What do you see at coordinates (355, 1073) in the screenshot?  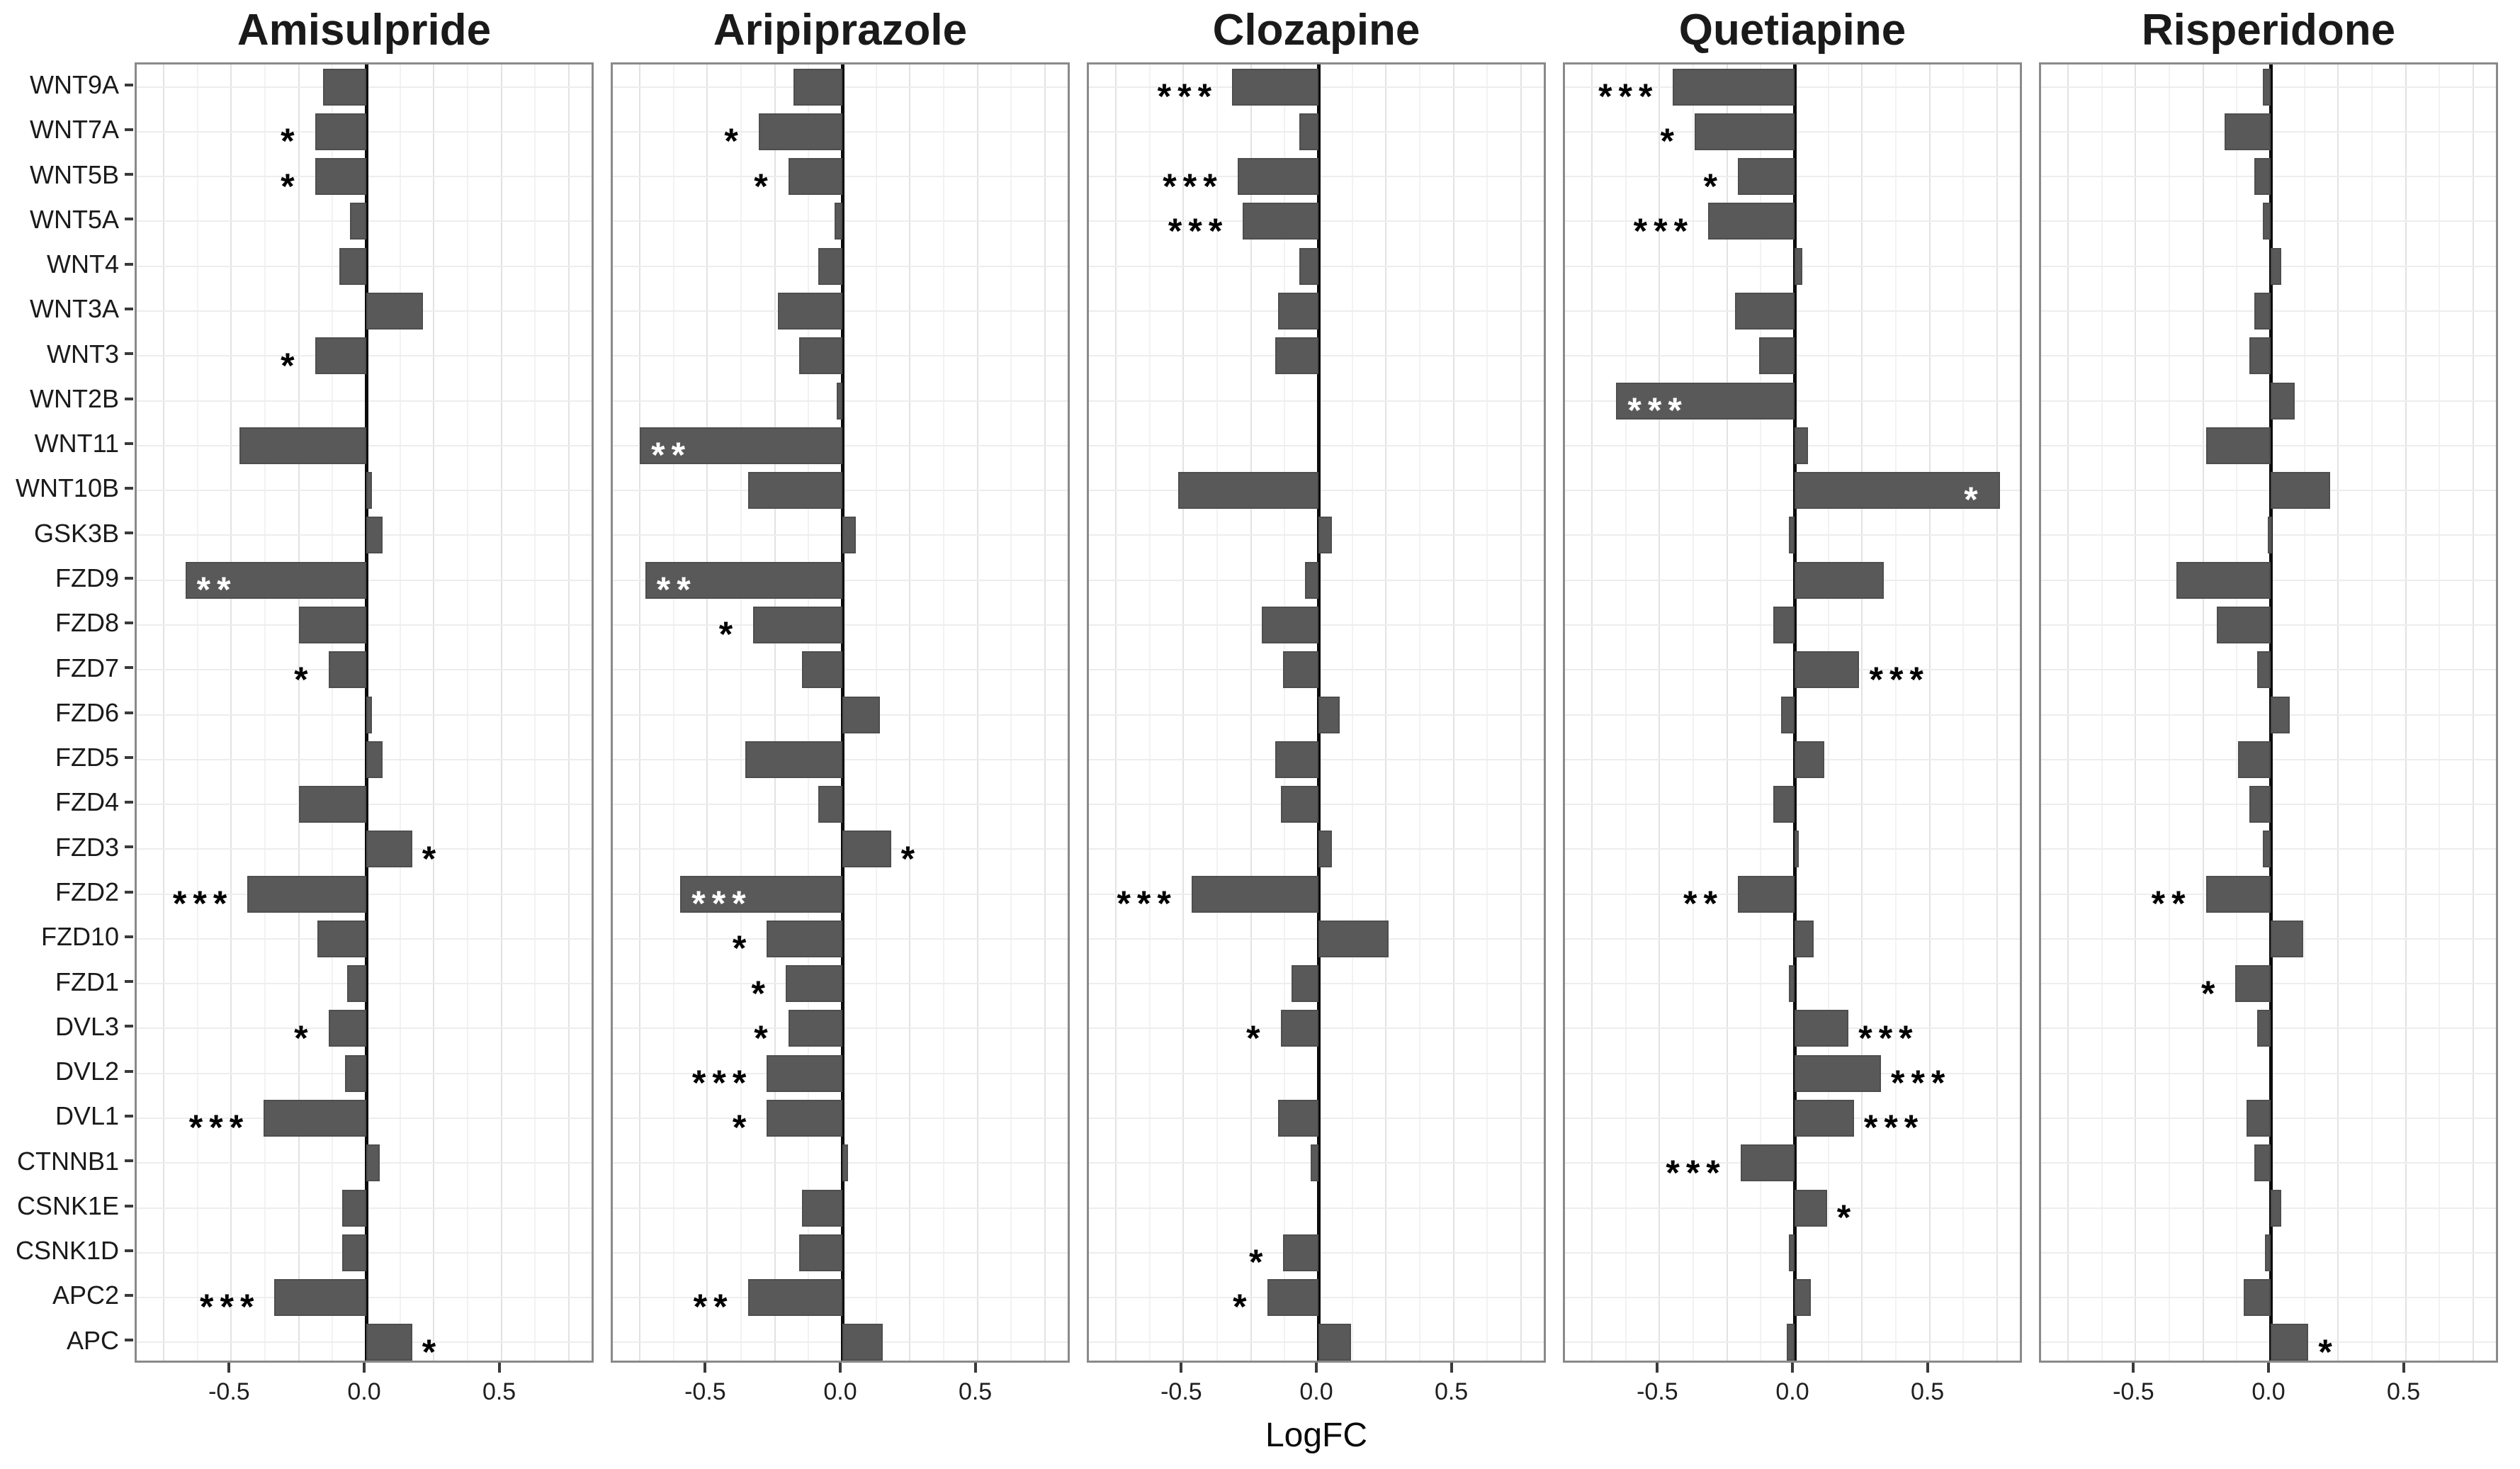 I see `bar-amisulpride-dvl2` at bounding box center [355, 1073].